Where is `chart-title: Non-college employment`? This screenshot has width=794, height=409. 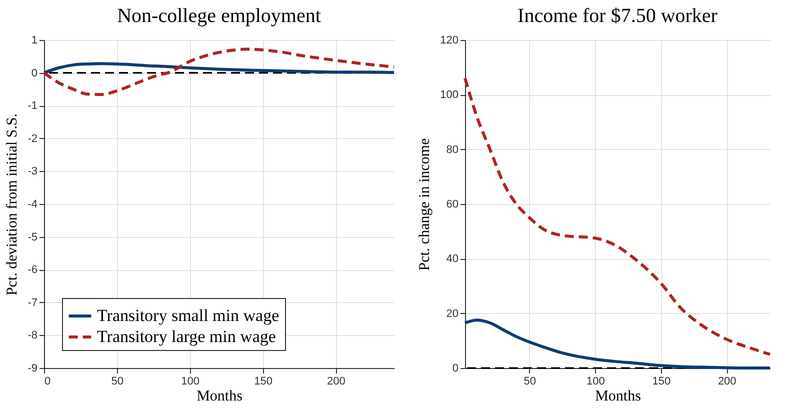 chart-title: Non-college employment is located at coordinates (219, 16).